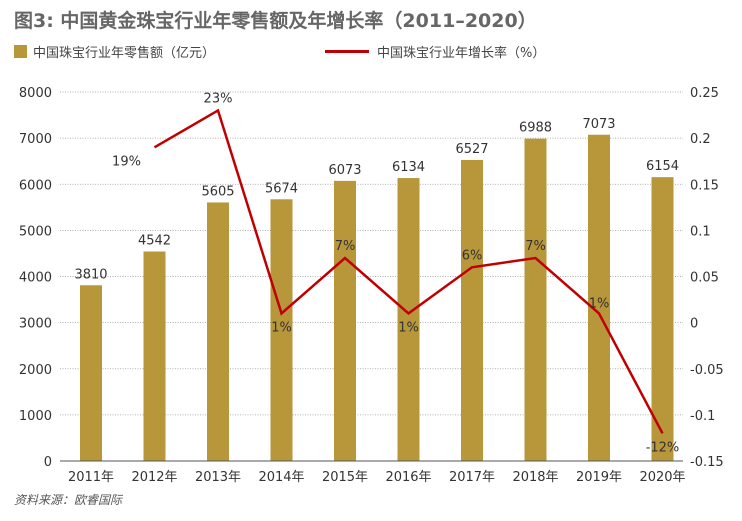 The image size is (742, 521). What do you see at coordinates (472, 477) in the screenshot?
I see `x-axis-tick: 2017年` at bounding box center [472, 477].